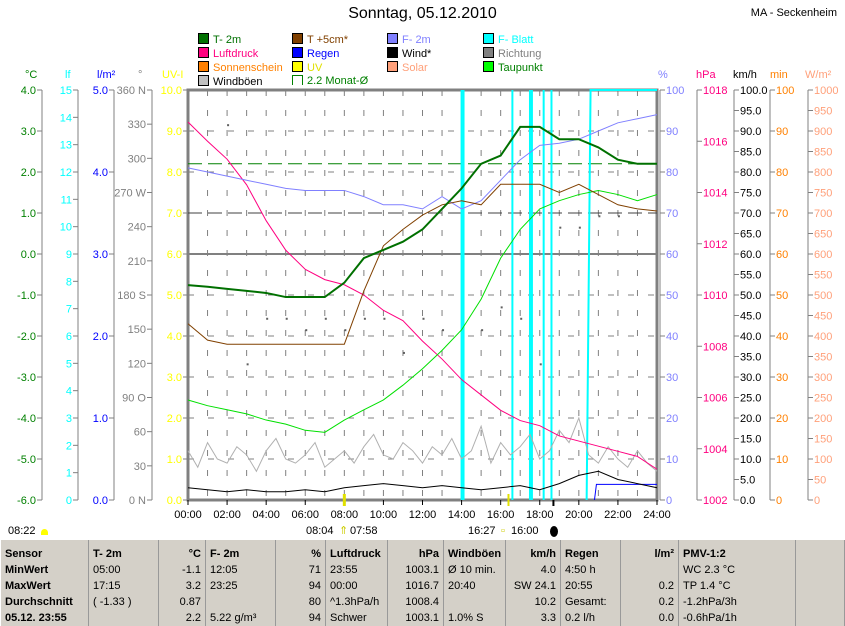  I want to click on x-axis-tick-label: 12:00, so click(423, 515).